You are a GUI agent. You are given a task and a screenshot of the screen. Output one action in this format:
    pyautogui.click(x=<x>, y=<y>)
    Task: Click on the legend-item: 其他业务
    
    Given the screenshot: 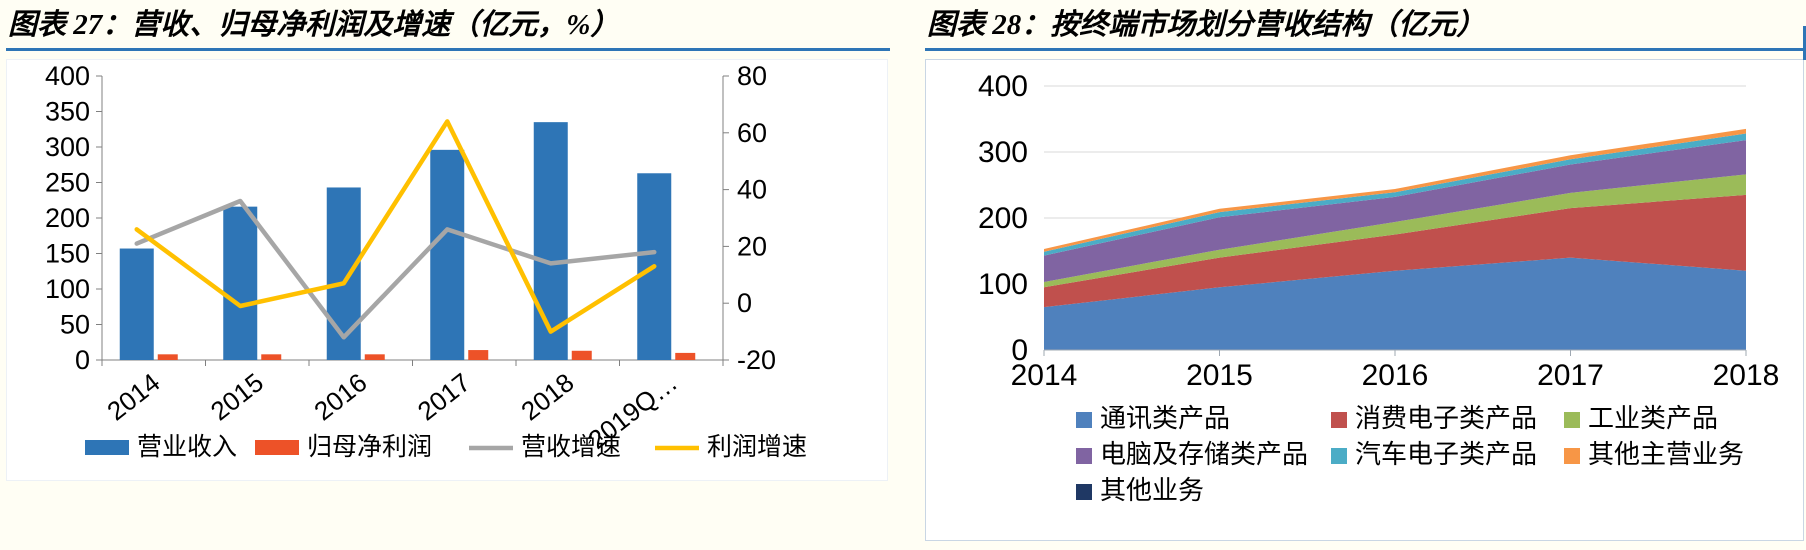 What is the action you would take?
    pyautogui.click(x=1140, y=490)
    